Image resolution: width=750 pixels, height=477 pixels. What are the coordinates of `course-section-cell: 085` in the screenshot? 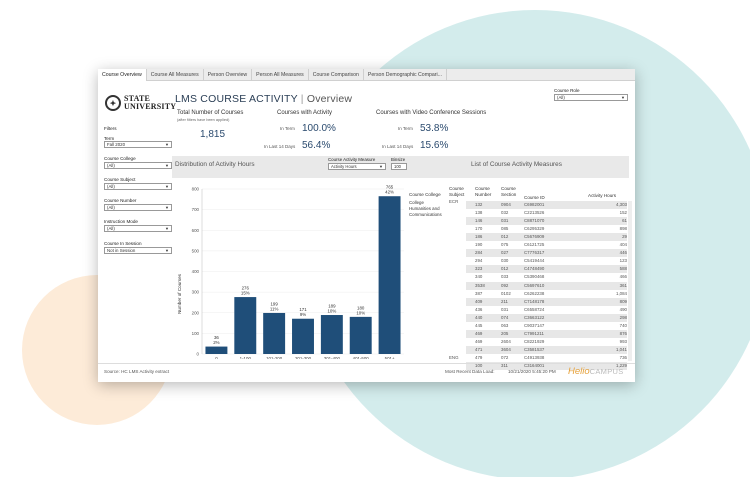 It's located at (505, 229).